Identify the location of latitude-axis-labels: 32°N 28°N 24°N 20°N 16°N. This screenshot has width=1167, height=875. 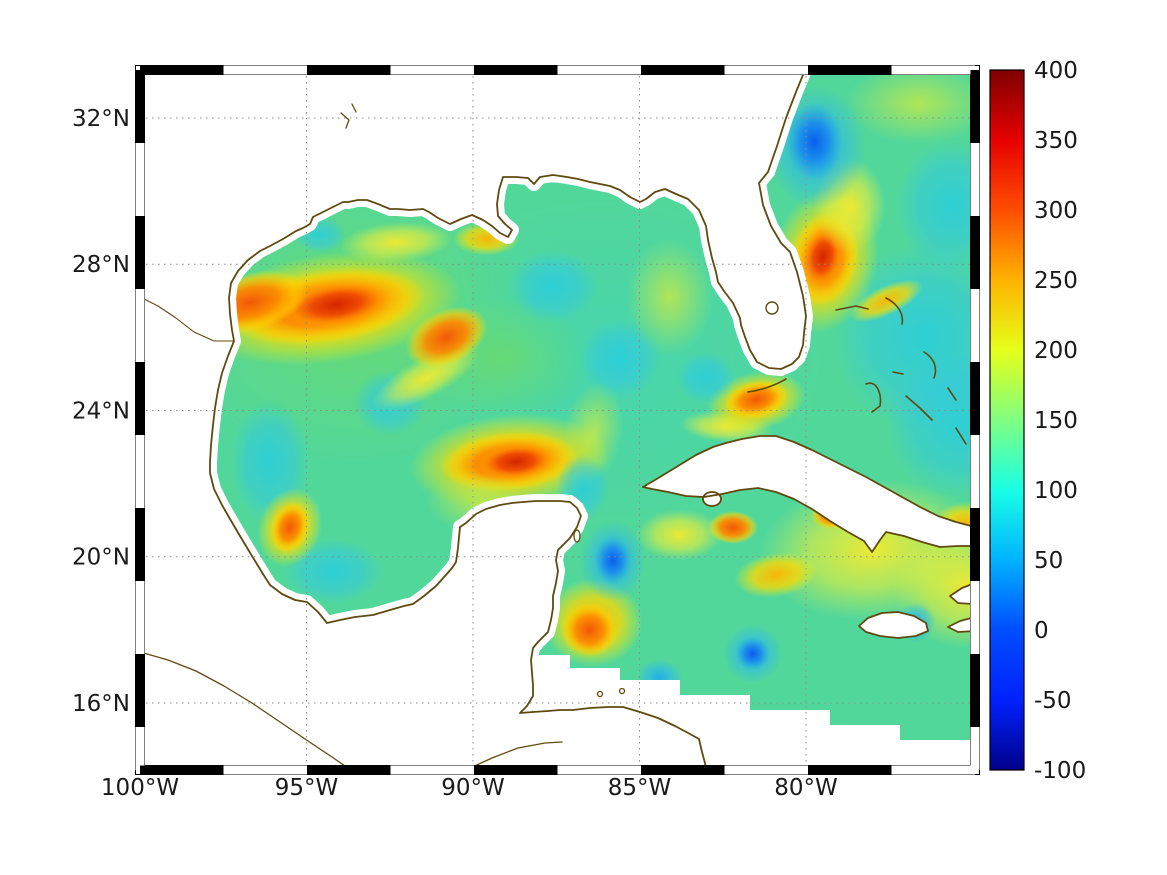
(101, 411).